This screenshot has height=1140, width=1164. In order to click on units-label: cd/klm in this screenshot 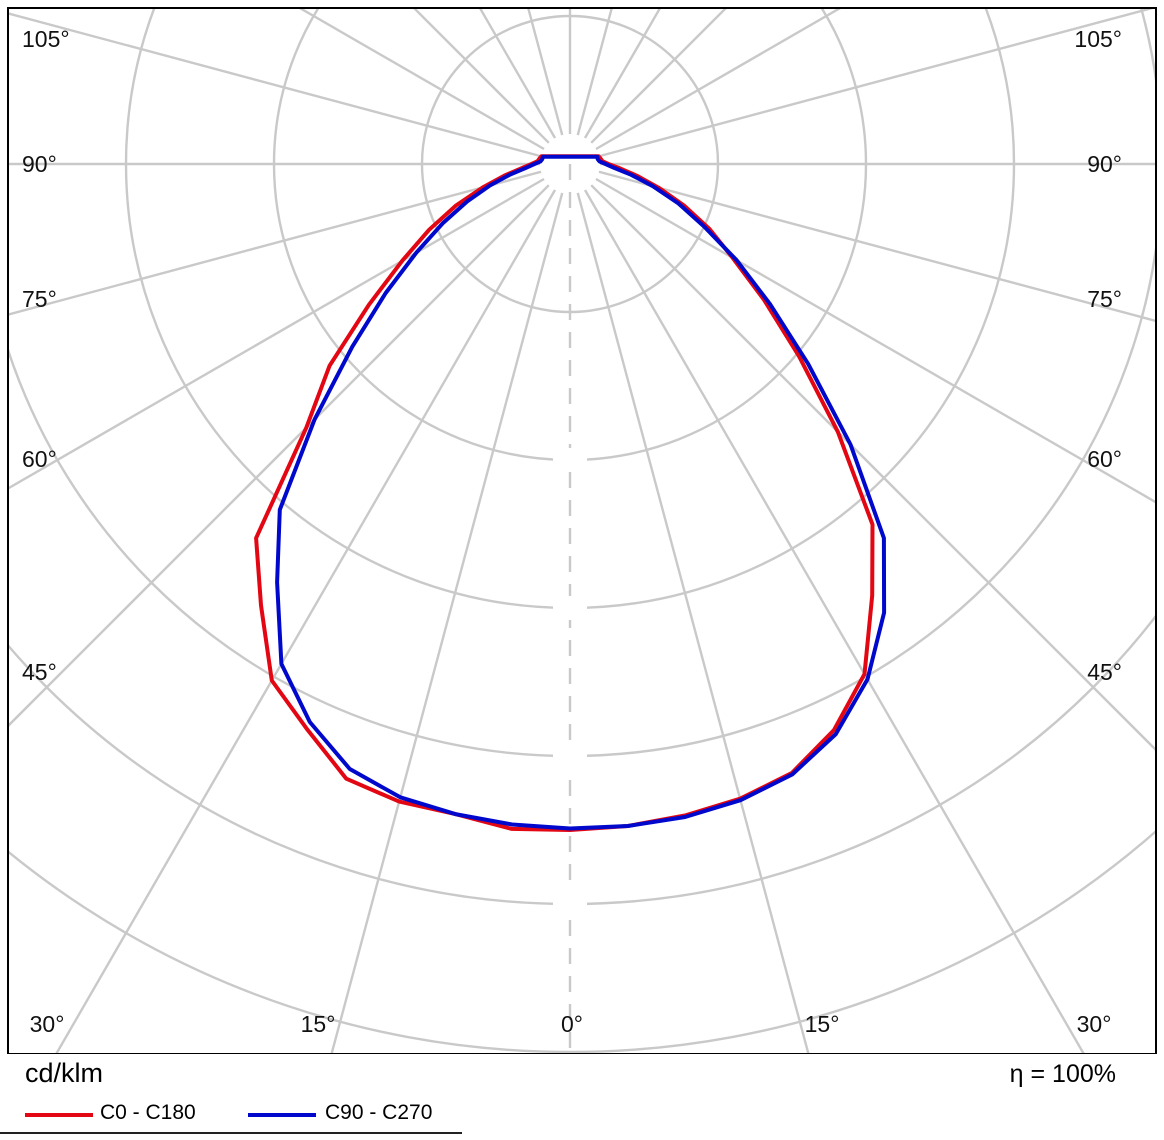, I will do `click(64, 1073)`.